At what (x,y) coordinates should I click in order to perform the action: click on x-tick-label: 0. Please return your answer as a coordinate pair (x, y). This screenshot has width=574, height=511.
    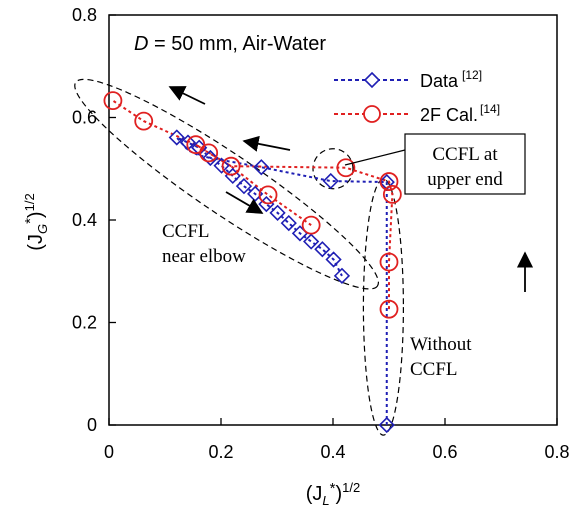
    Looking at the image, I should click on (109, 452).